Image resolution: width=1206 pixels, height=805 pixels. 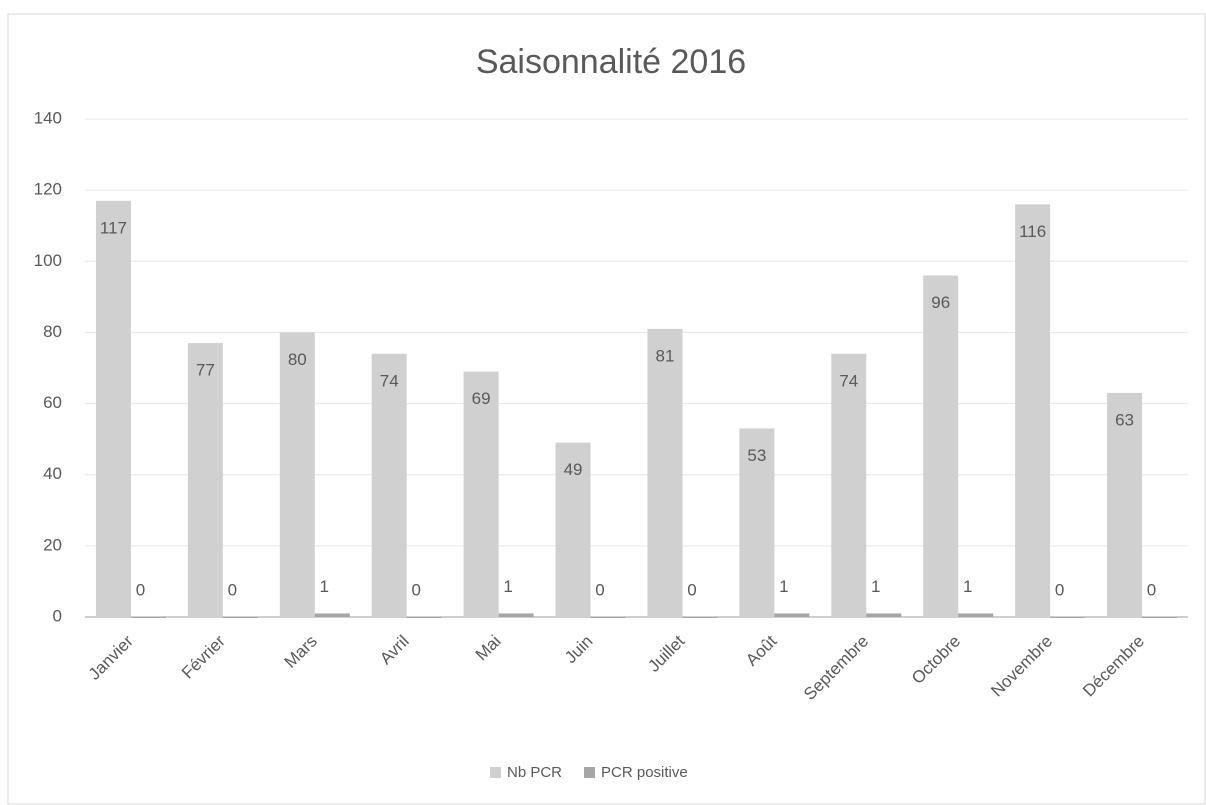 What do you see at coordinates (534, 772) in the screenshot?
I see `legend-label: Nb PCR` at bounding box center [534, 772].